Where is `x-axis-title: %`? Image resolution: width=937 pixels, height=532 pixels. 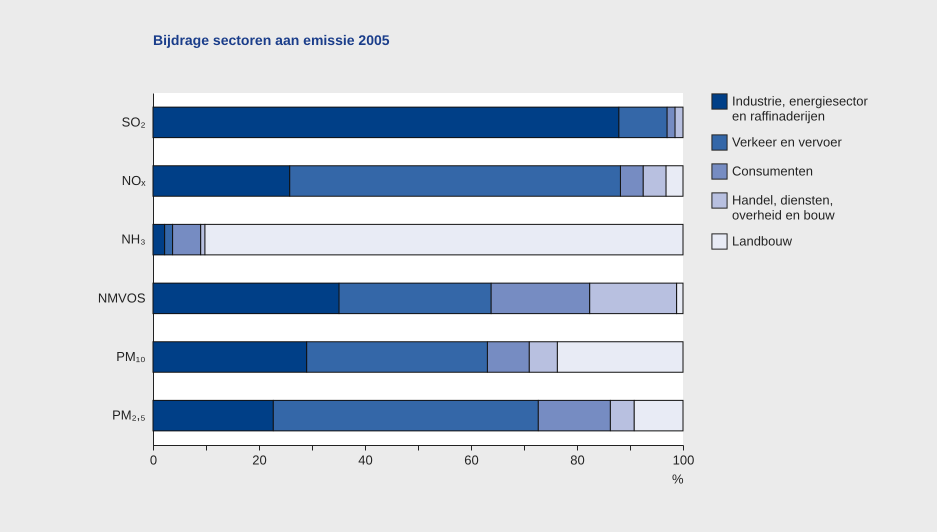
x-axis-title: % is located at coordinates (678, 479).